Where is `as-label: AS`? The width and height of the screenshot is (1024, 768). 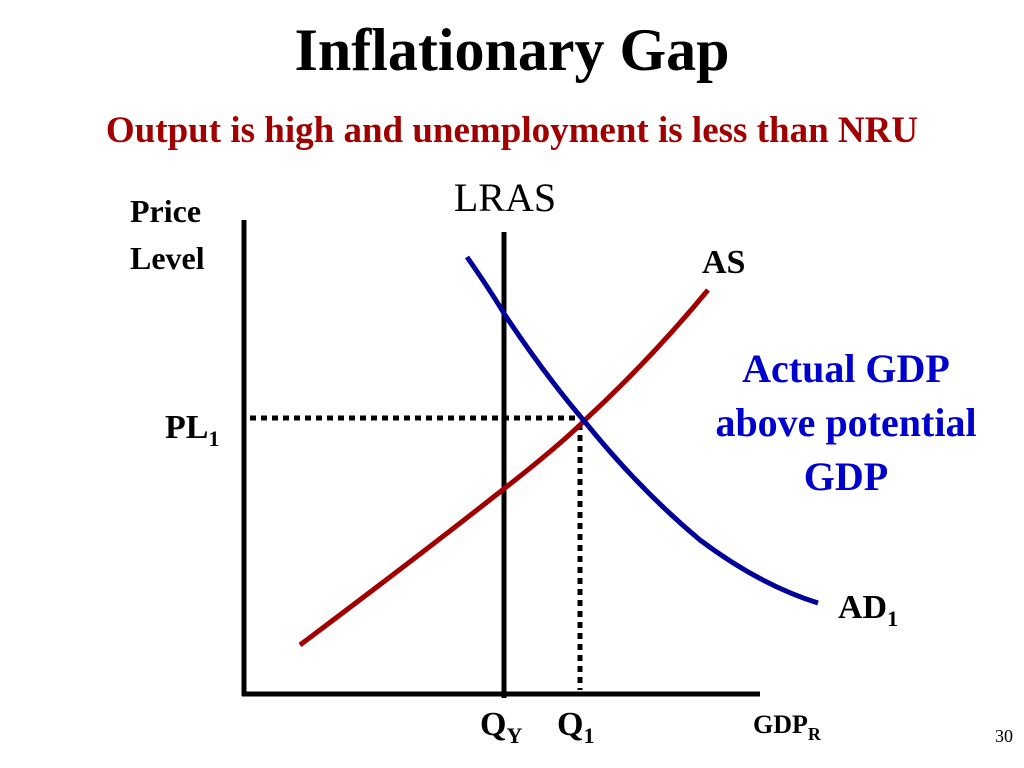 as-label: AS is located at coordinates (723, 262).